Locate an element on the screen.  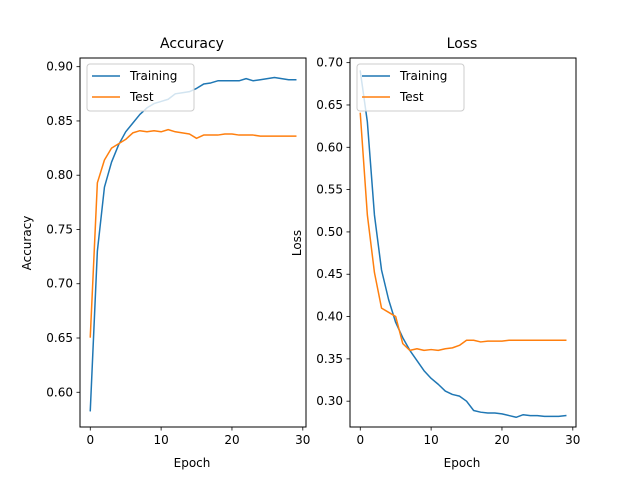
loss-y-tick-label: 0.35 is located at coordinates (329, 359).